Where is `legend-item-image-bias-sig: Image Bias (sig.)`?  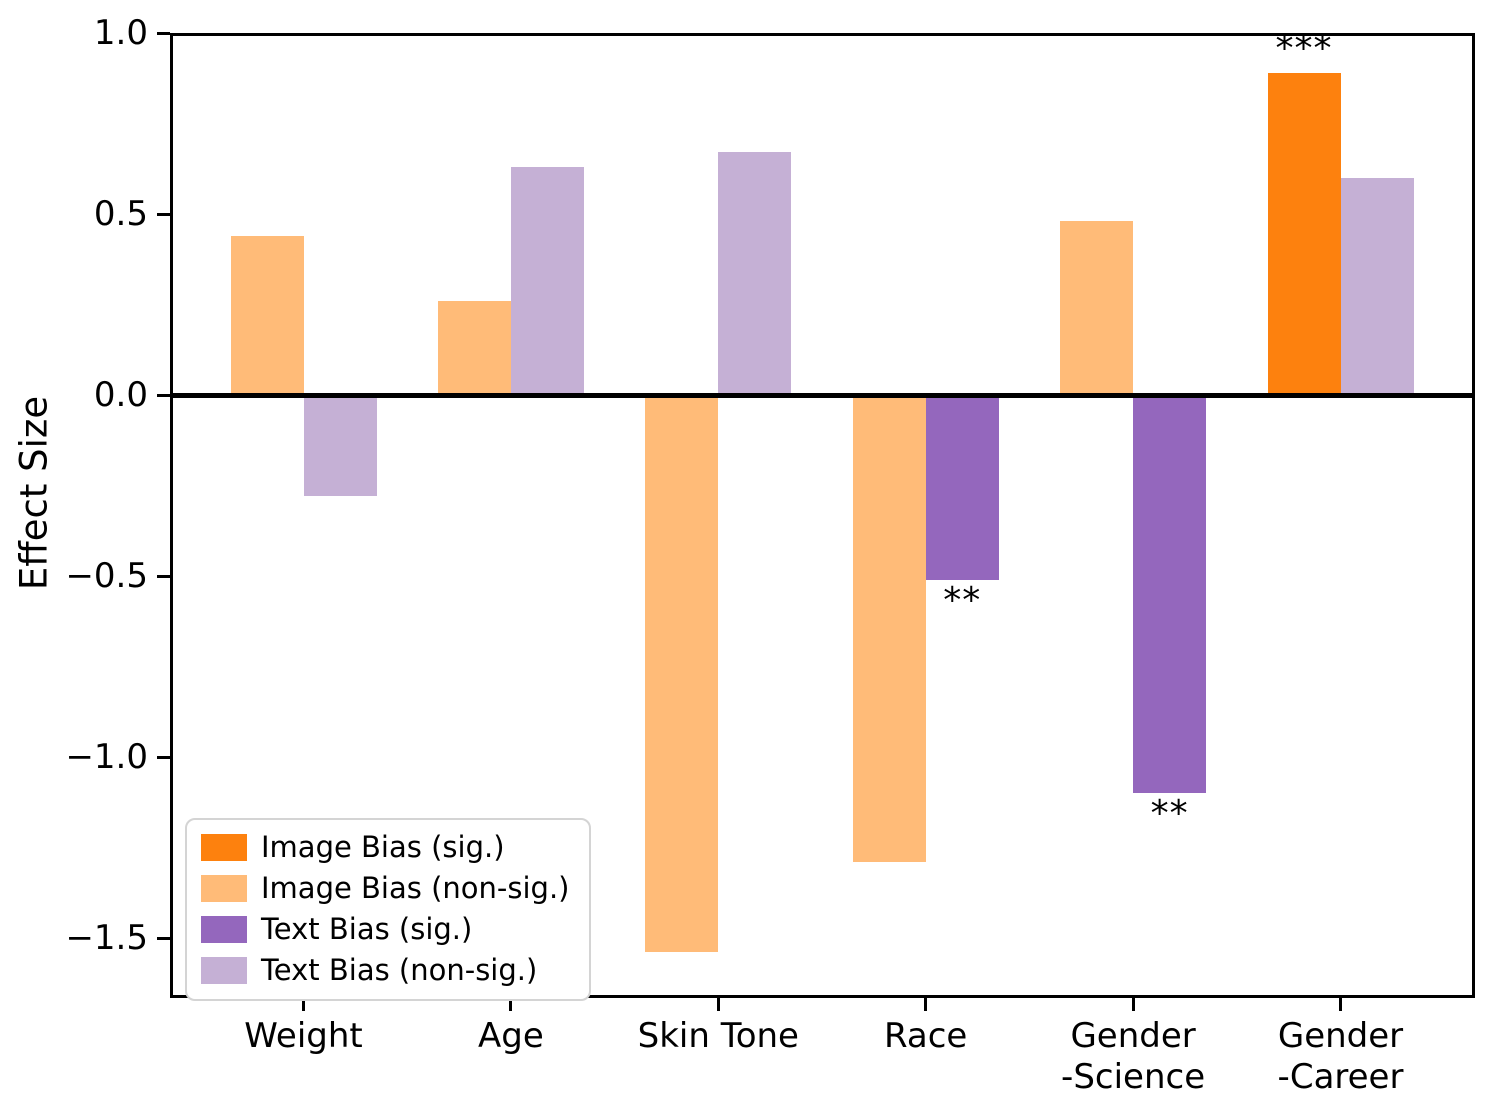 legend-item-image-bias-sig: Image Bias (sig.) is located at coordinates (385, 847).